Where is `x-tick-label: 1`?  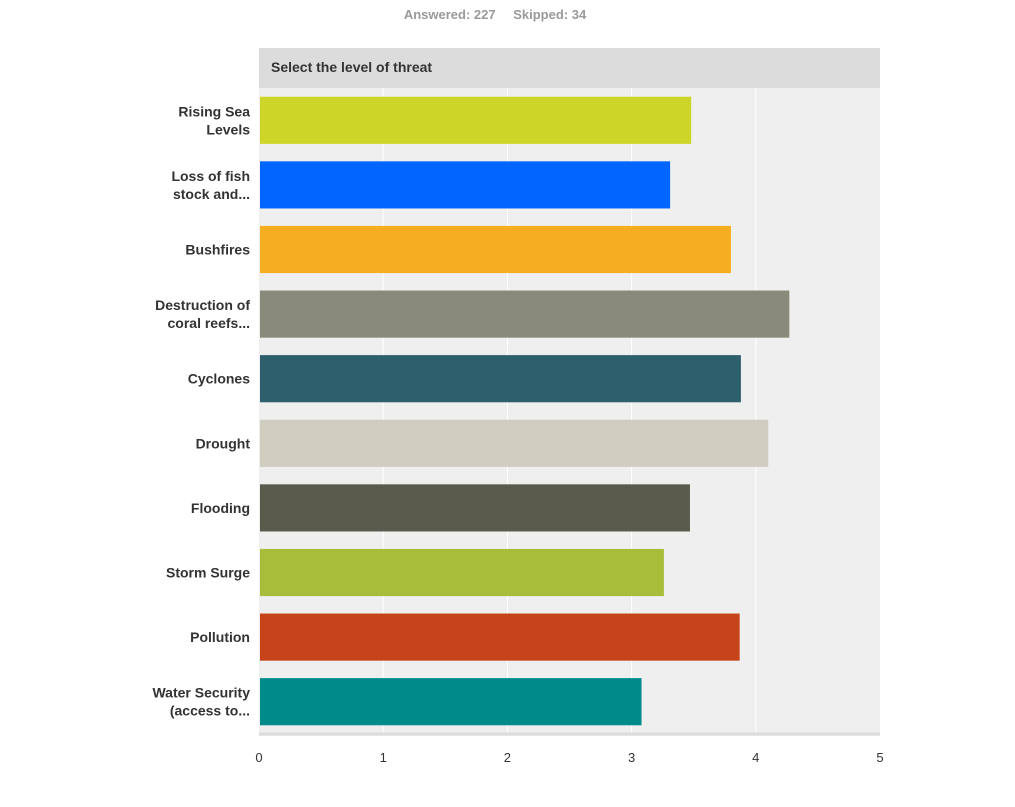
x-tick-label: 1 is located at coordinates (383, 757).